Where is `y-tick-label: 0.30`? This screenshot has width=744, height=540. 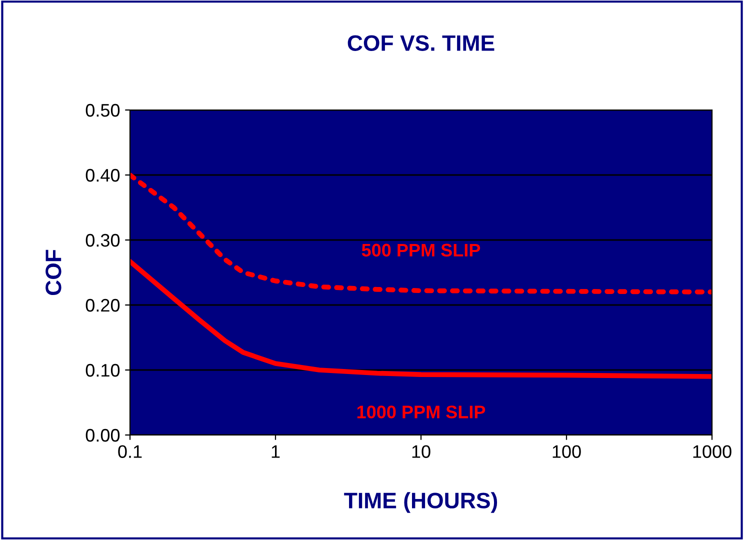
y-tick-label: 0.30 is located at coordinates (103, 240).